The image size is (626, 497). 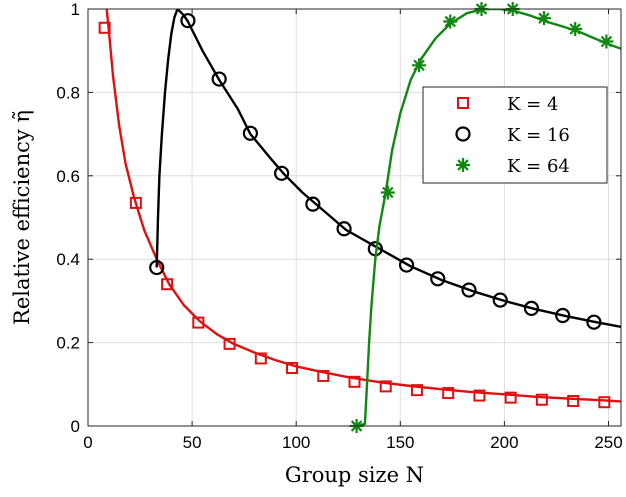 I want to click on y-tick-label: 0.4, so click(x=68, y=259).